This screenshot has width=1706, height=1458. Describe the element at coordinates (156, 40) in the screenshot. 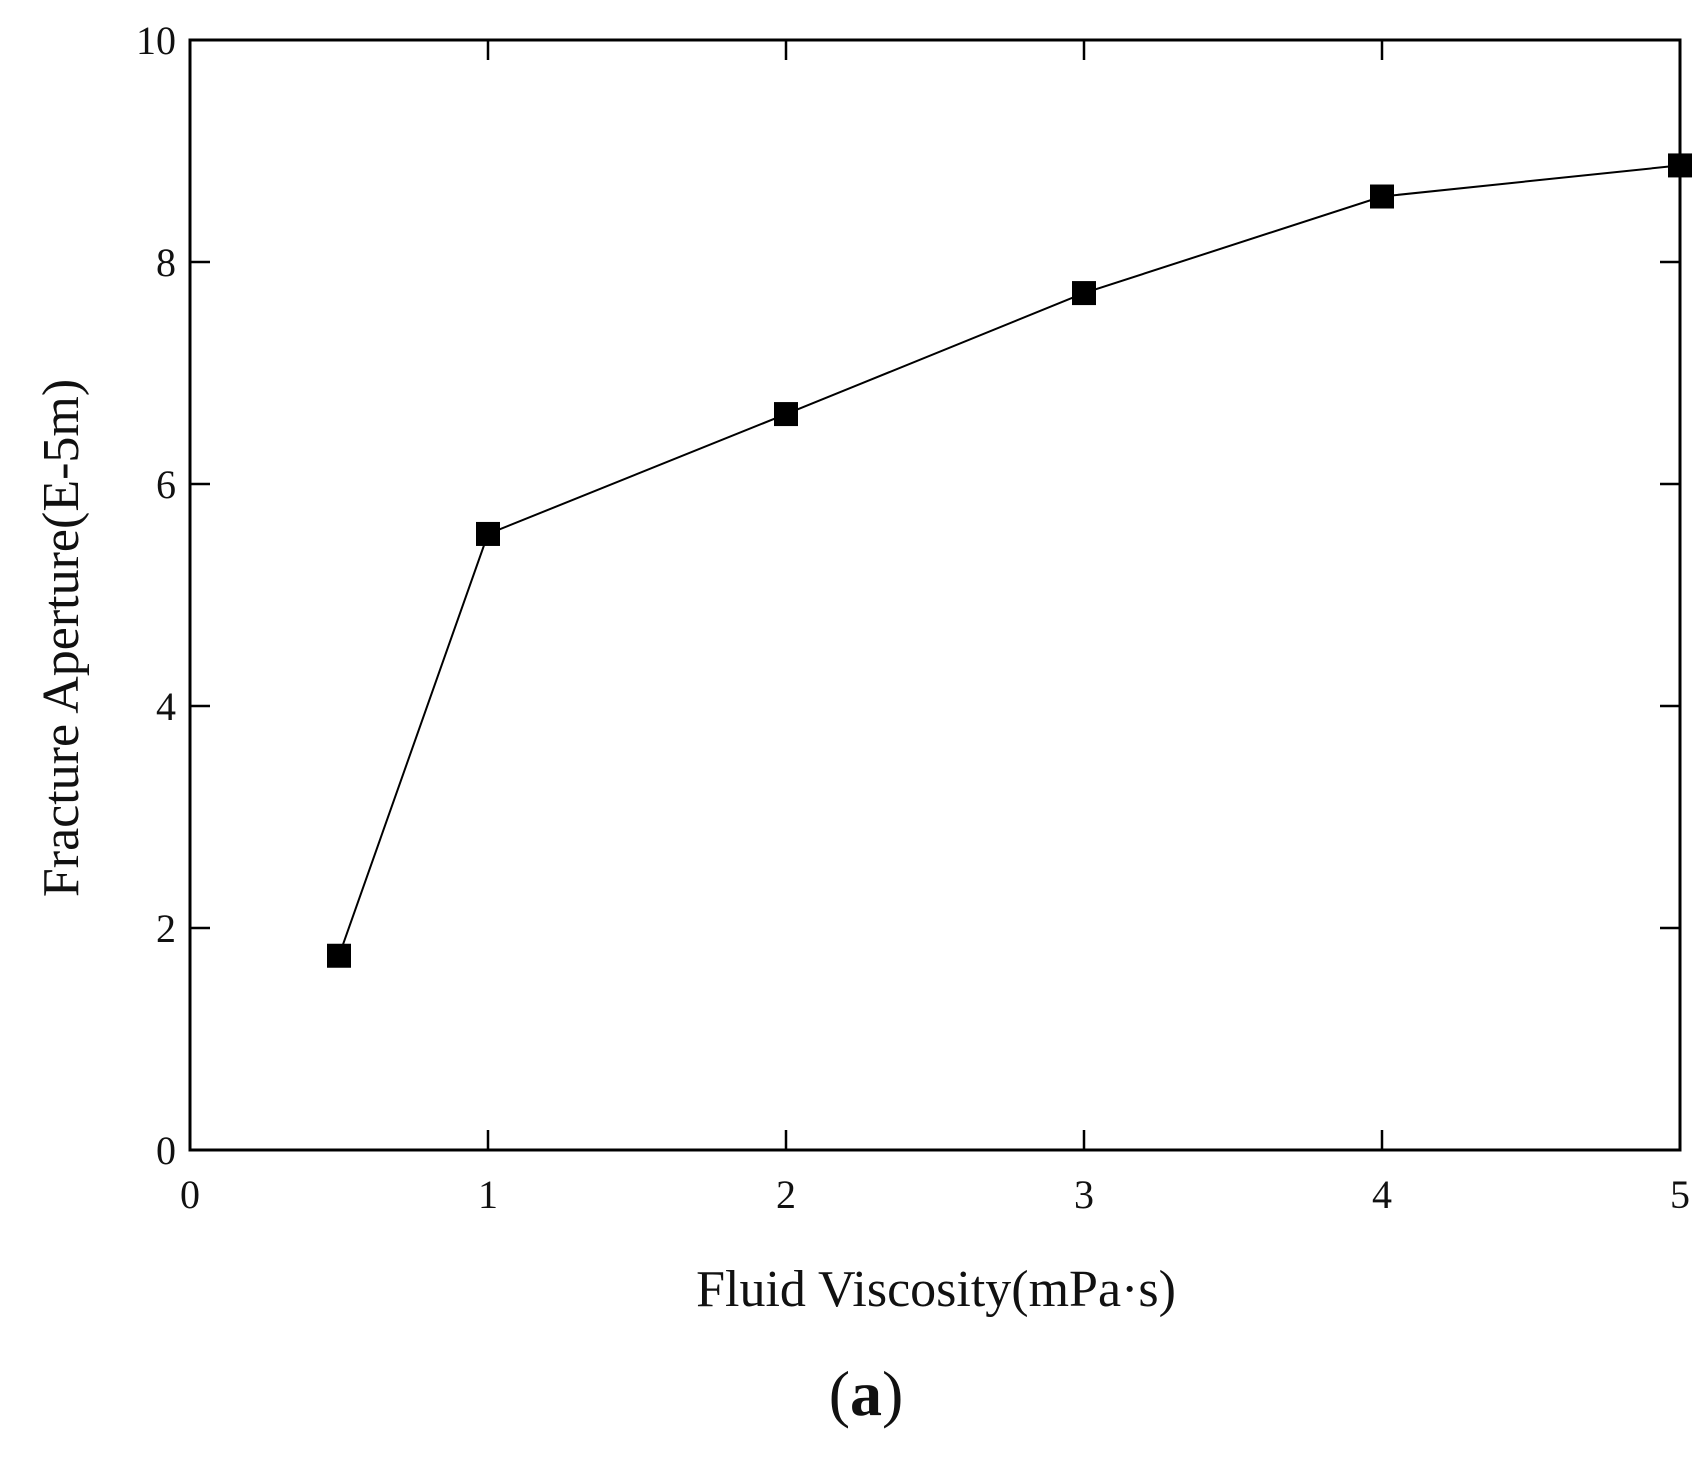

I see `y-tick-label-5: 10` at that location.